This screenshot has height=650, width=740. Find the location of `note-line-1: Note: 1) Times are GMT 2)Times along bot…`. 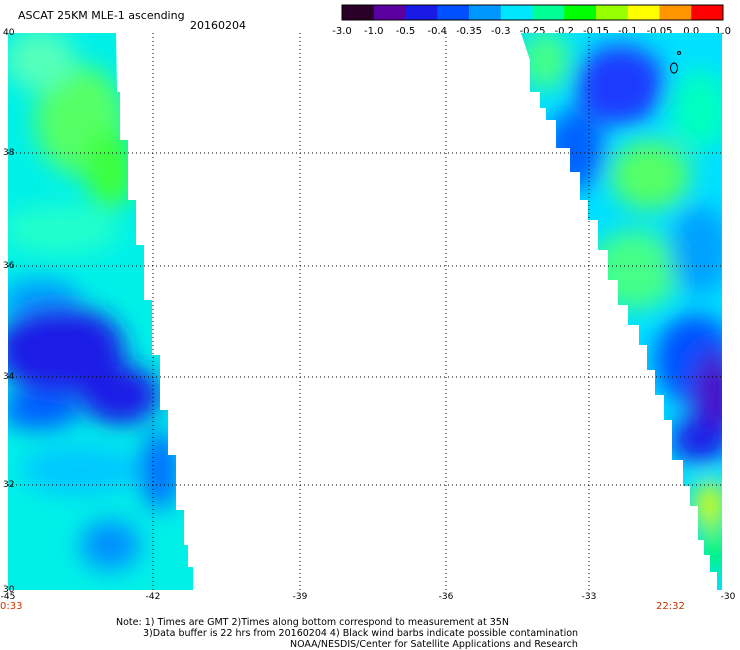

note-line-1: Note: 1) Times are GMT 2)Times along bot… is located at coordinates (312, 622).